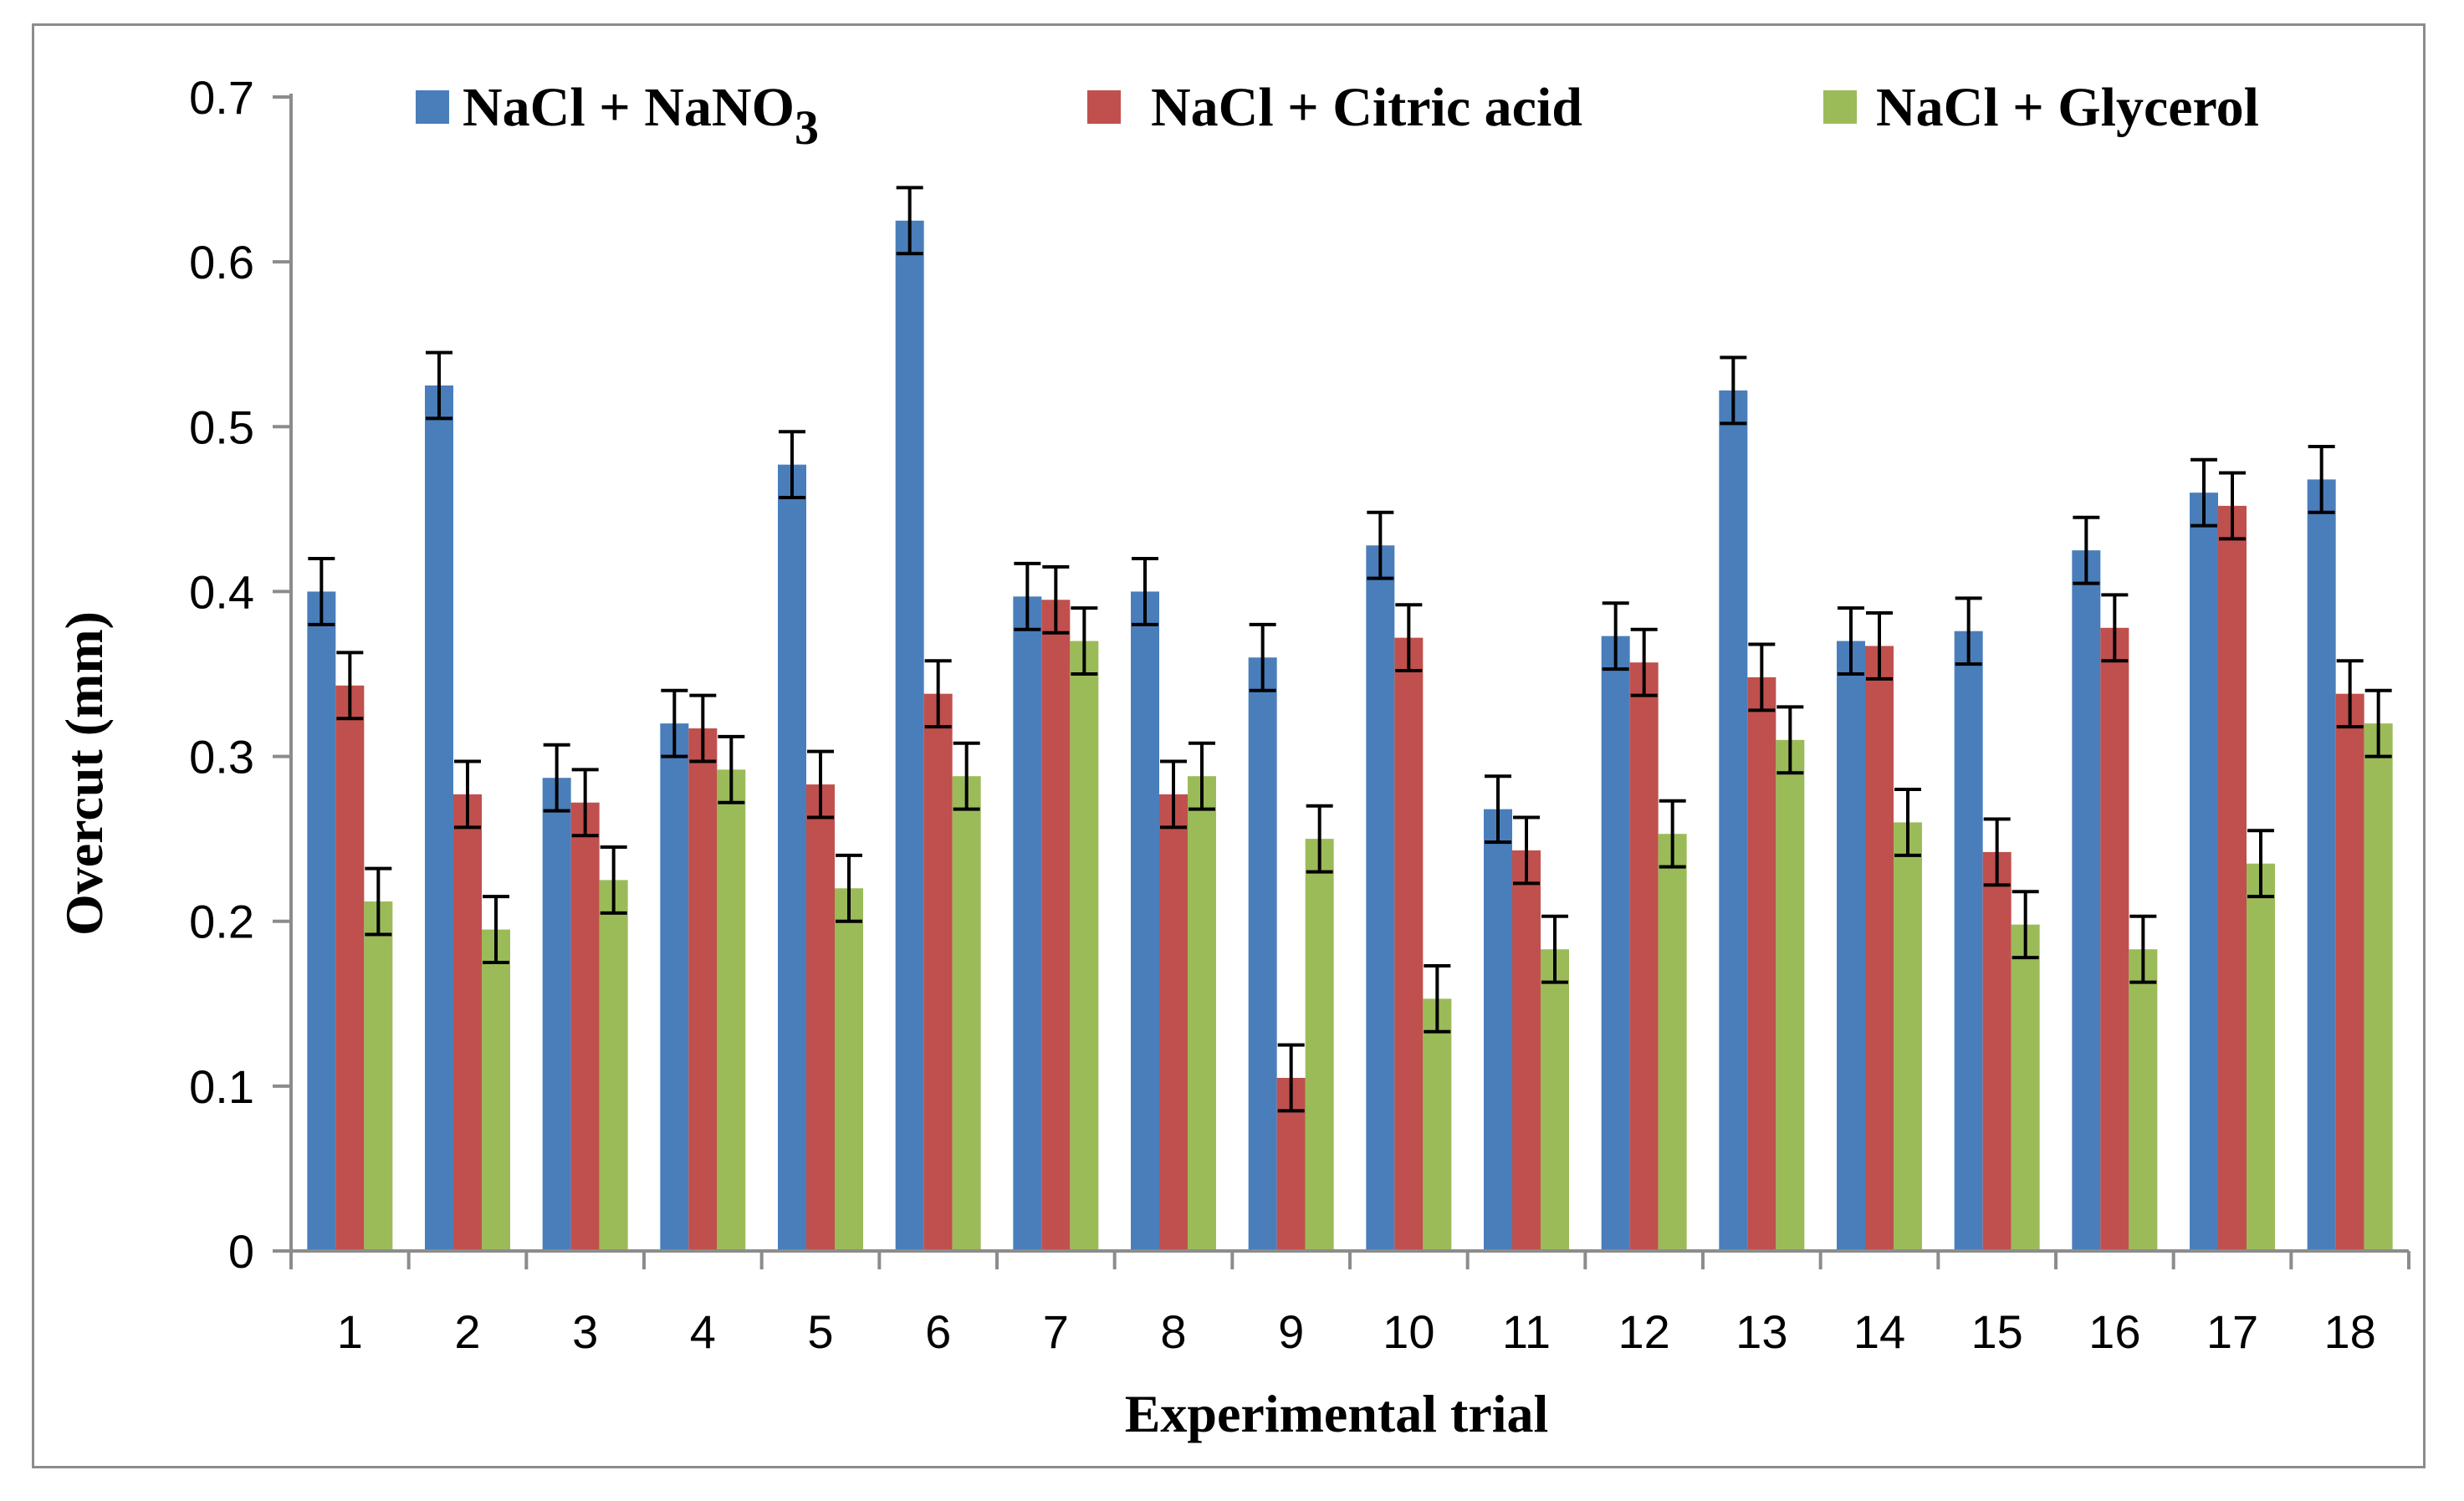 The image size is (2464, 1501). I want to click on x-tick-label: 7, so click(1056, 1332).